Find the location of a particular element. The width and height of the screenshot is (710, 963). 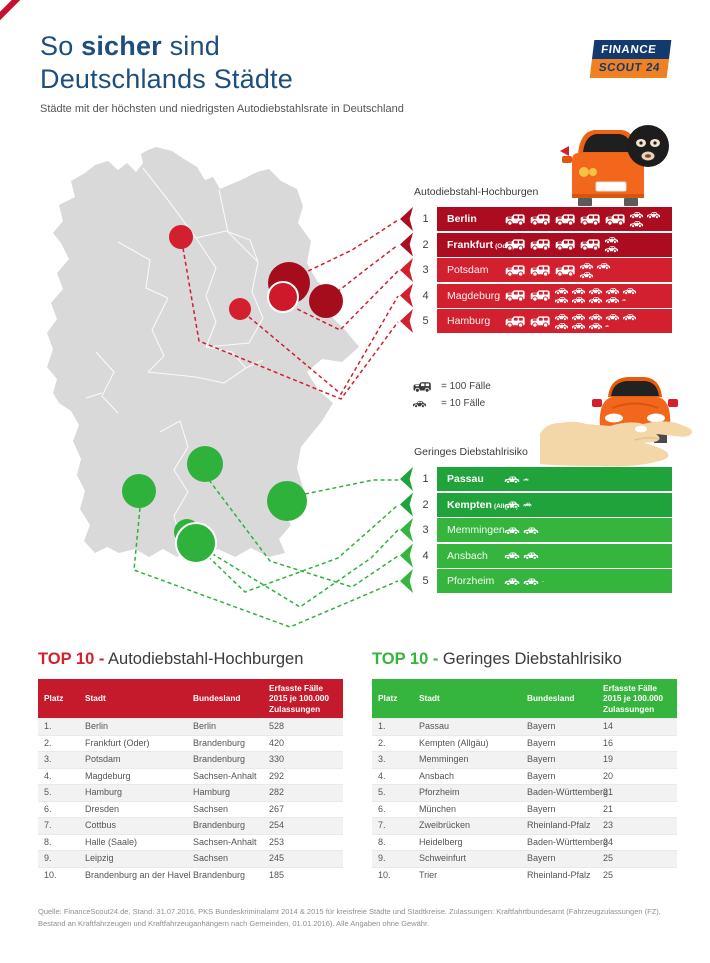

table-cell: 9. is located at coordinates (48, 858).